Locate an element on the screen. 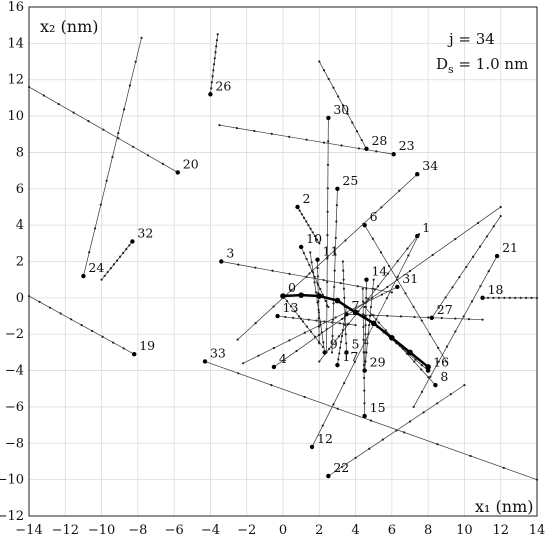 The height and width of the screenshot is (549, 550). series-label-31: 31 is located at coordinates (410, 278).